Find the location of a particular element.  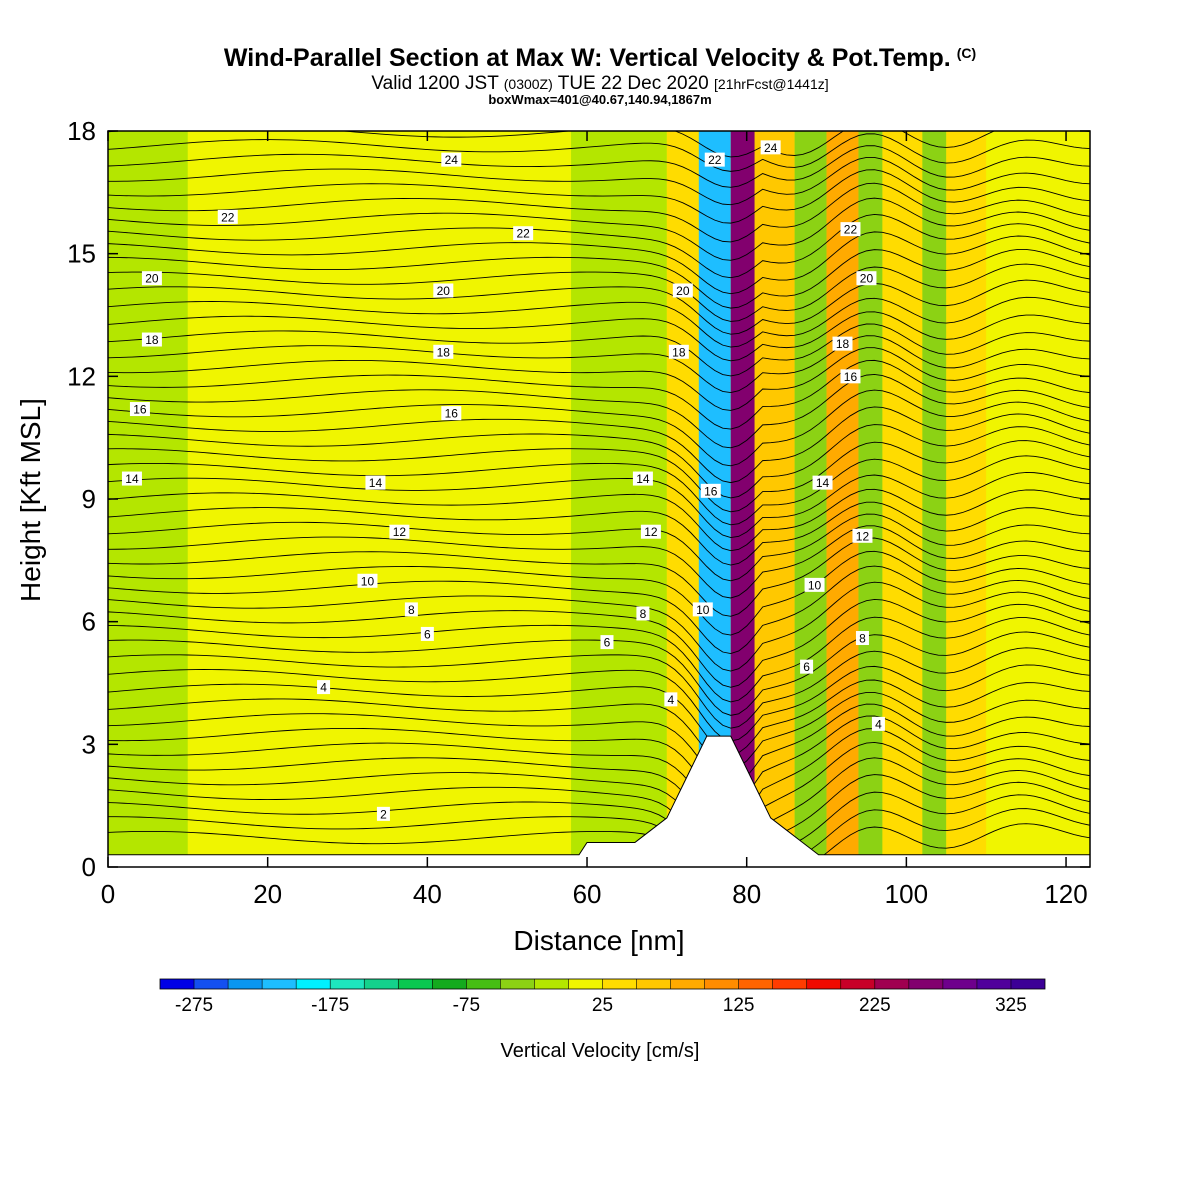

theta-label-5: 6 is located at coordinates (607, 642).